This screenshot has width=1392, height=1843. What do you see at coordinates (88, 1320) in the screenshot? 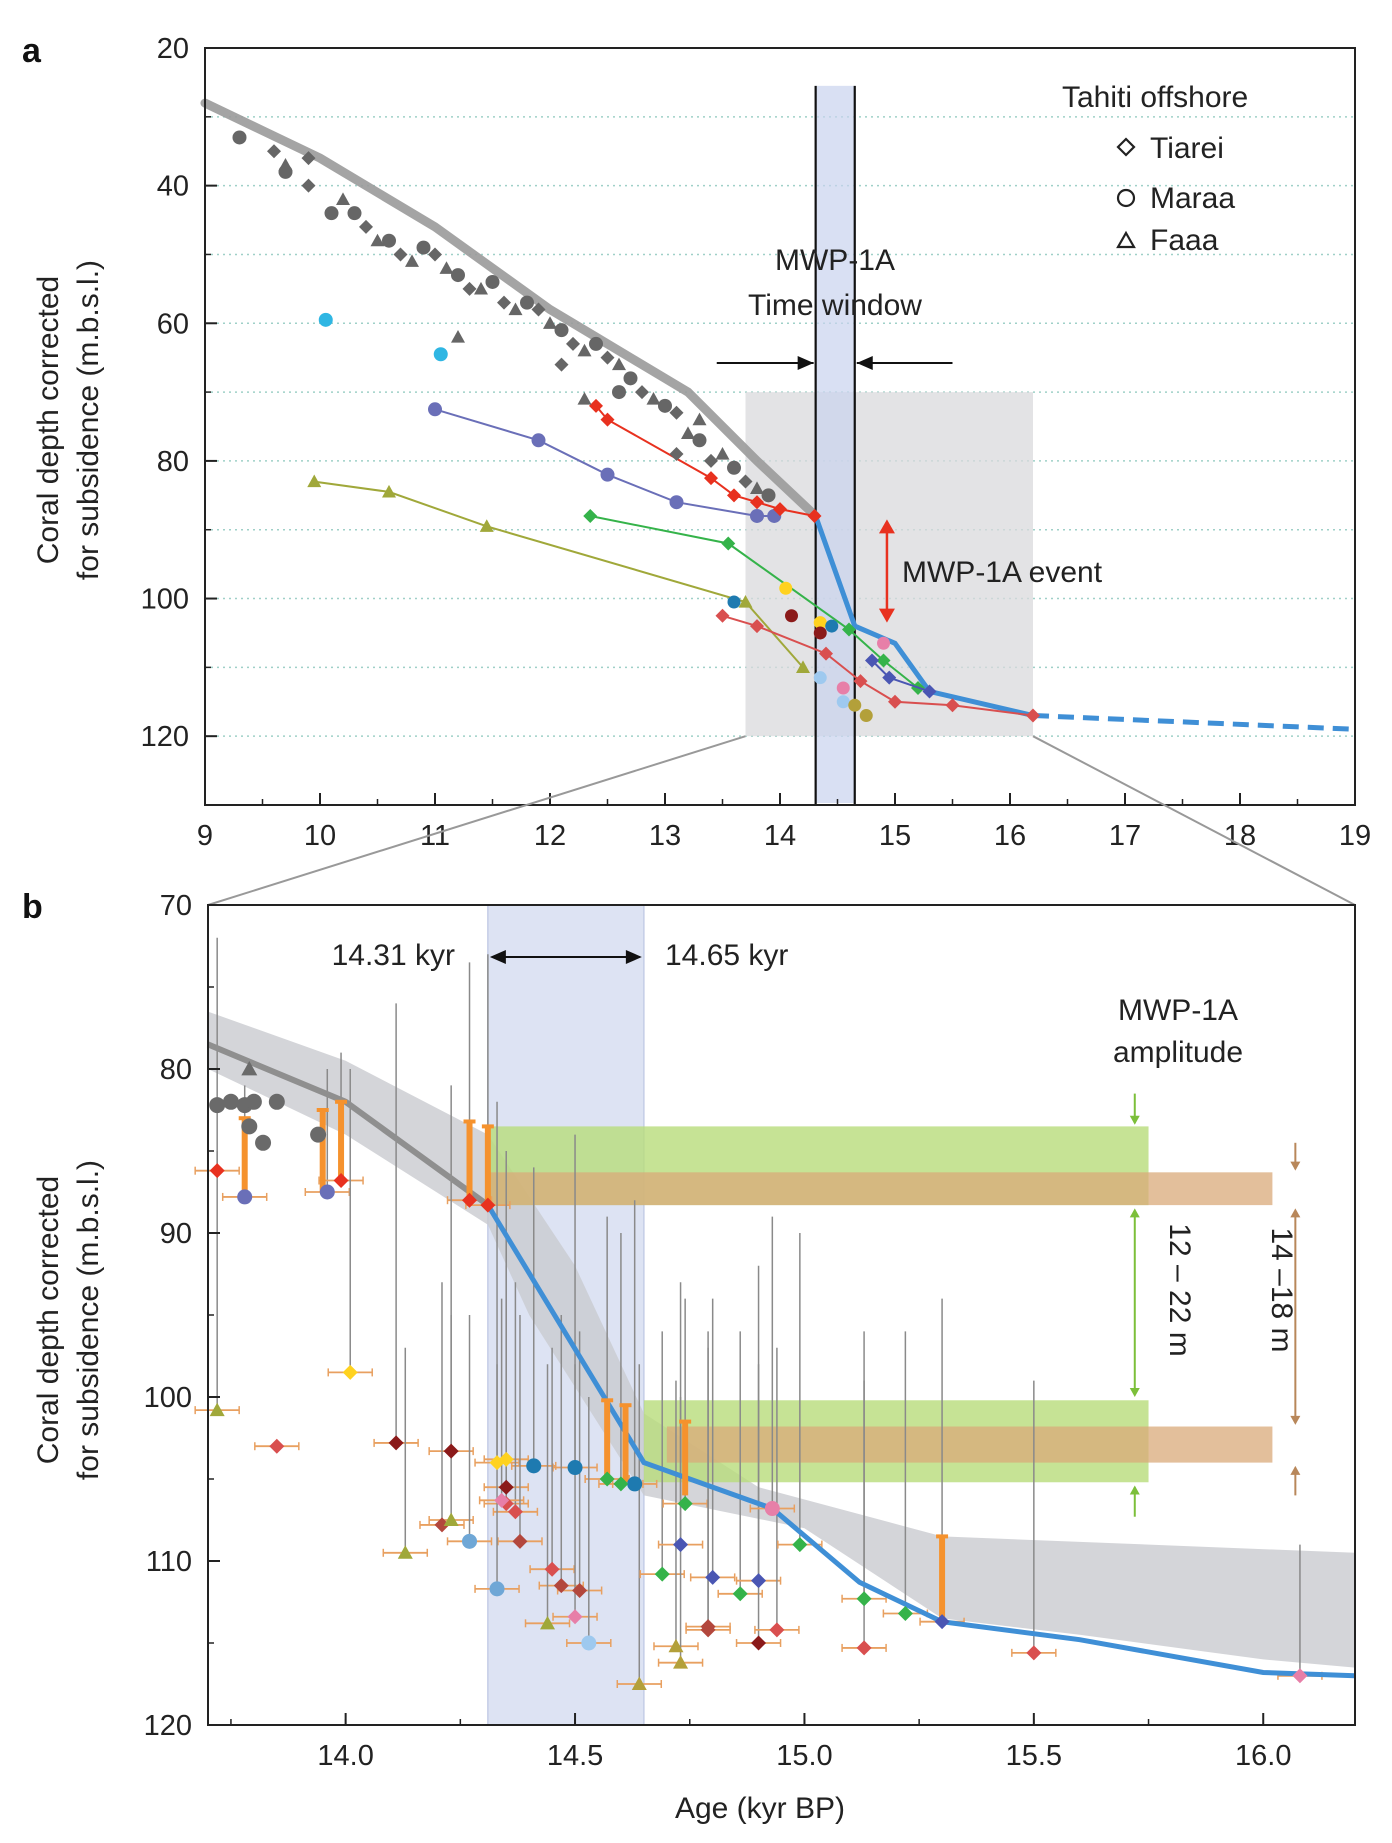
I see `panel-b-y-label-line2: for subsidence (m.b.s.l.)` at bounding box center [88, 1320].